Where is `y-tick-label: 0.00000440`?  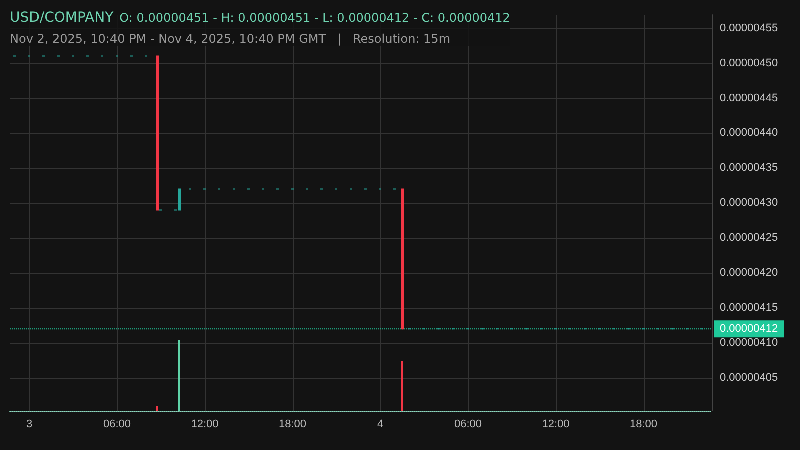
y-tick-label: 0.00000440 is located at coordinates (749, 133).